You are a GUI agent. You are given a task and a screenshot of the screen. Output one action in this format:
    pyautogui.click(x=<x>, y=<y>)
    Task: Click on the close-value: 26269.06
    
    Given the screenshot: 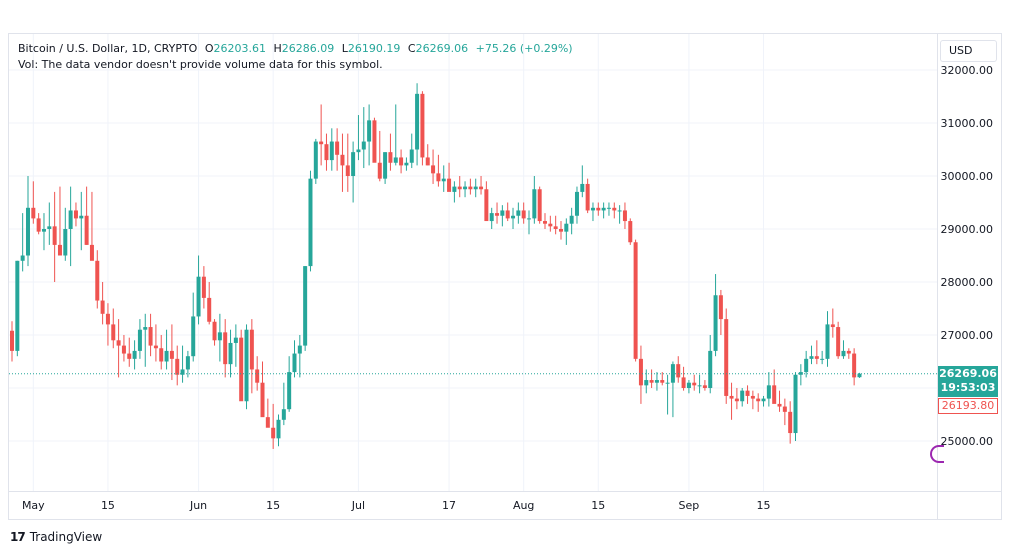 What is the action you would take?
    pyautogui.click(x=442, y=48)
    